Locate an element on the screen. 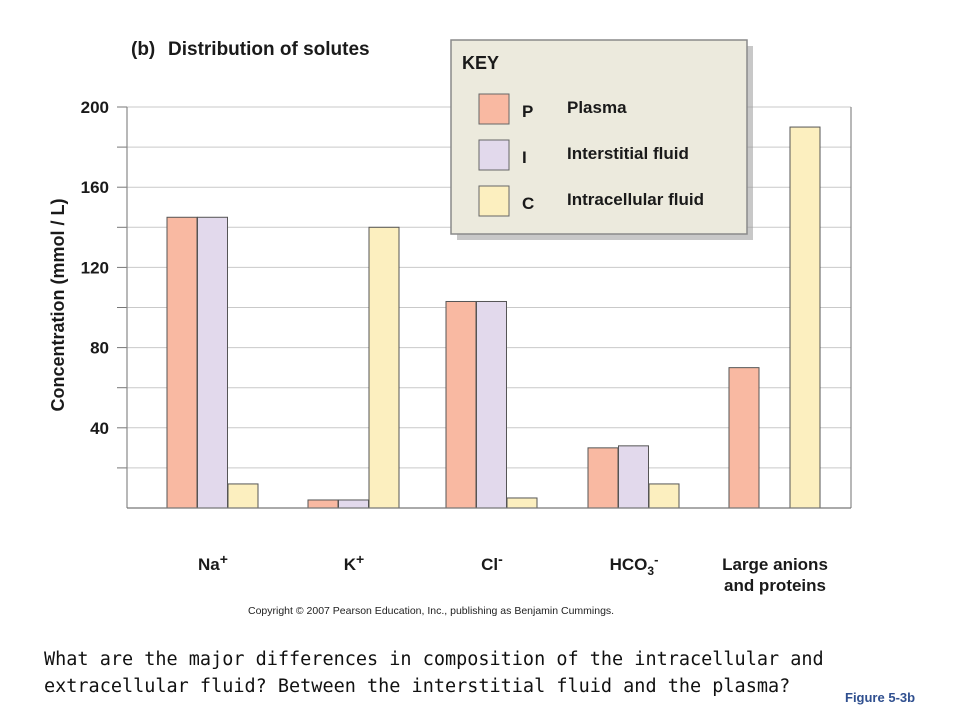 The width and height of the screenshot is (960, 720). legend-label: Intracellular fluid is located at coordinates (635, 199).